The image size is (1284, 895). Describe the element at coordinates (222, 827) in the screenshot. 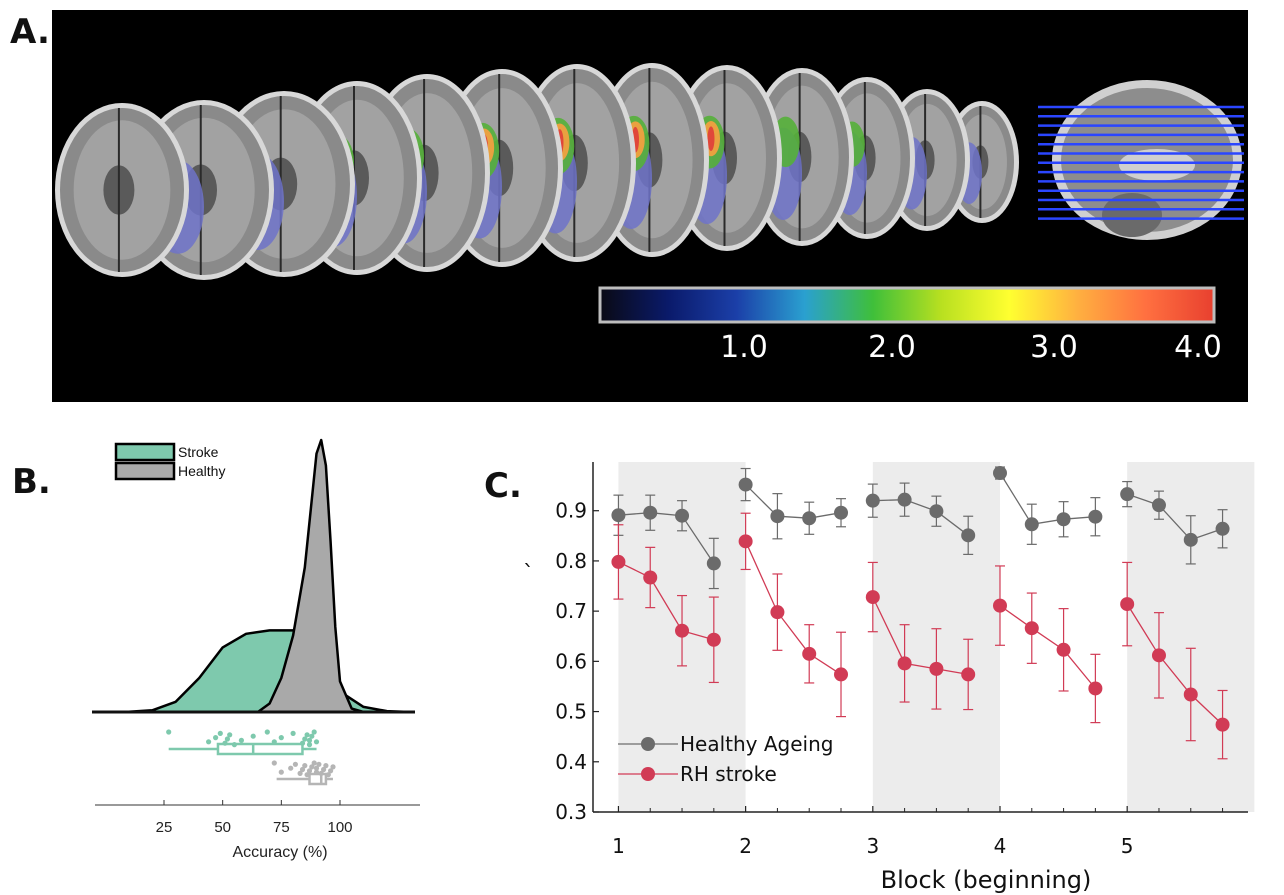

I see `x-tick-label: 50` at that location.